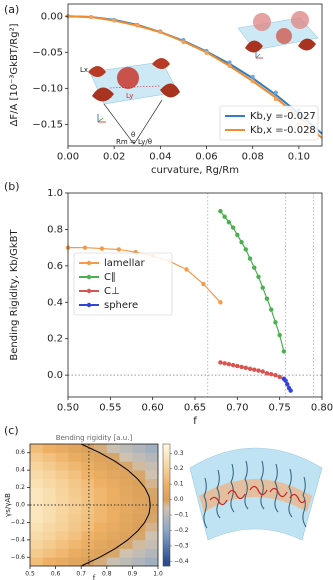  What do you see at coordinates (299, 157) in the screenshot?
I see `x-tick-label: 0.10` at bounding box center [299, 157].